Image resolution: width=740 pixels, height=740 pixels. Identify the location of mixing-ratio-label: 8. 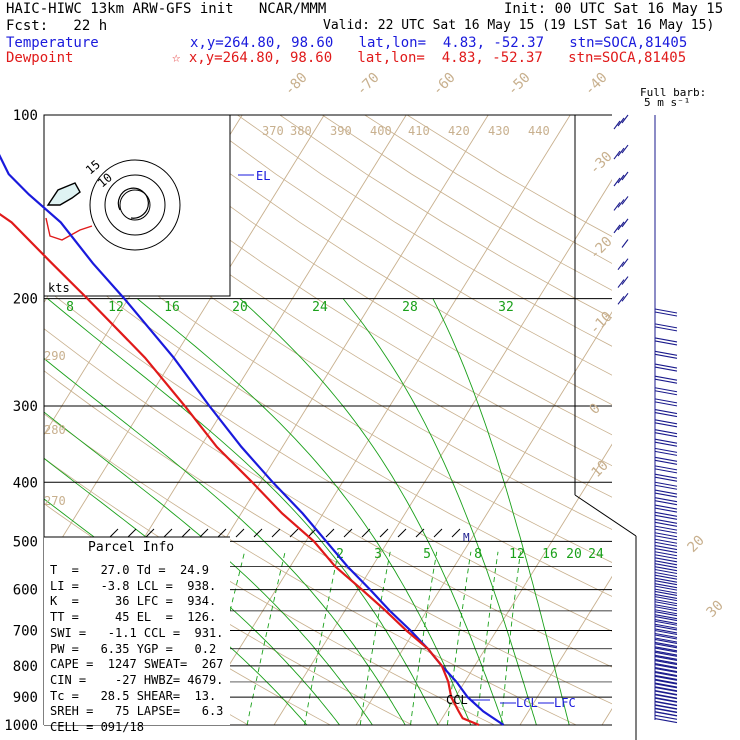
(478, 554).